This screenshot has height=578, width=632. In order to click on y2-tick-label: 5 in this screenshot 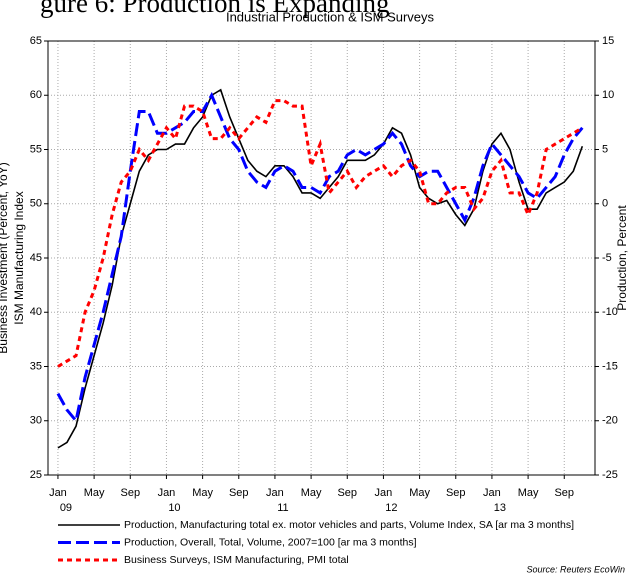, I will do `click(605, 149)`.